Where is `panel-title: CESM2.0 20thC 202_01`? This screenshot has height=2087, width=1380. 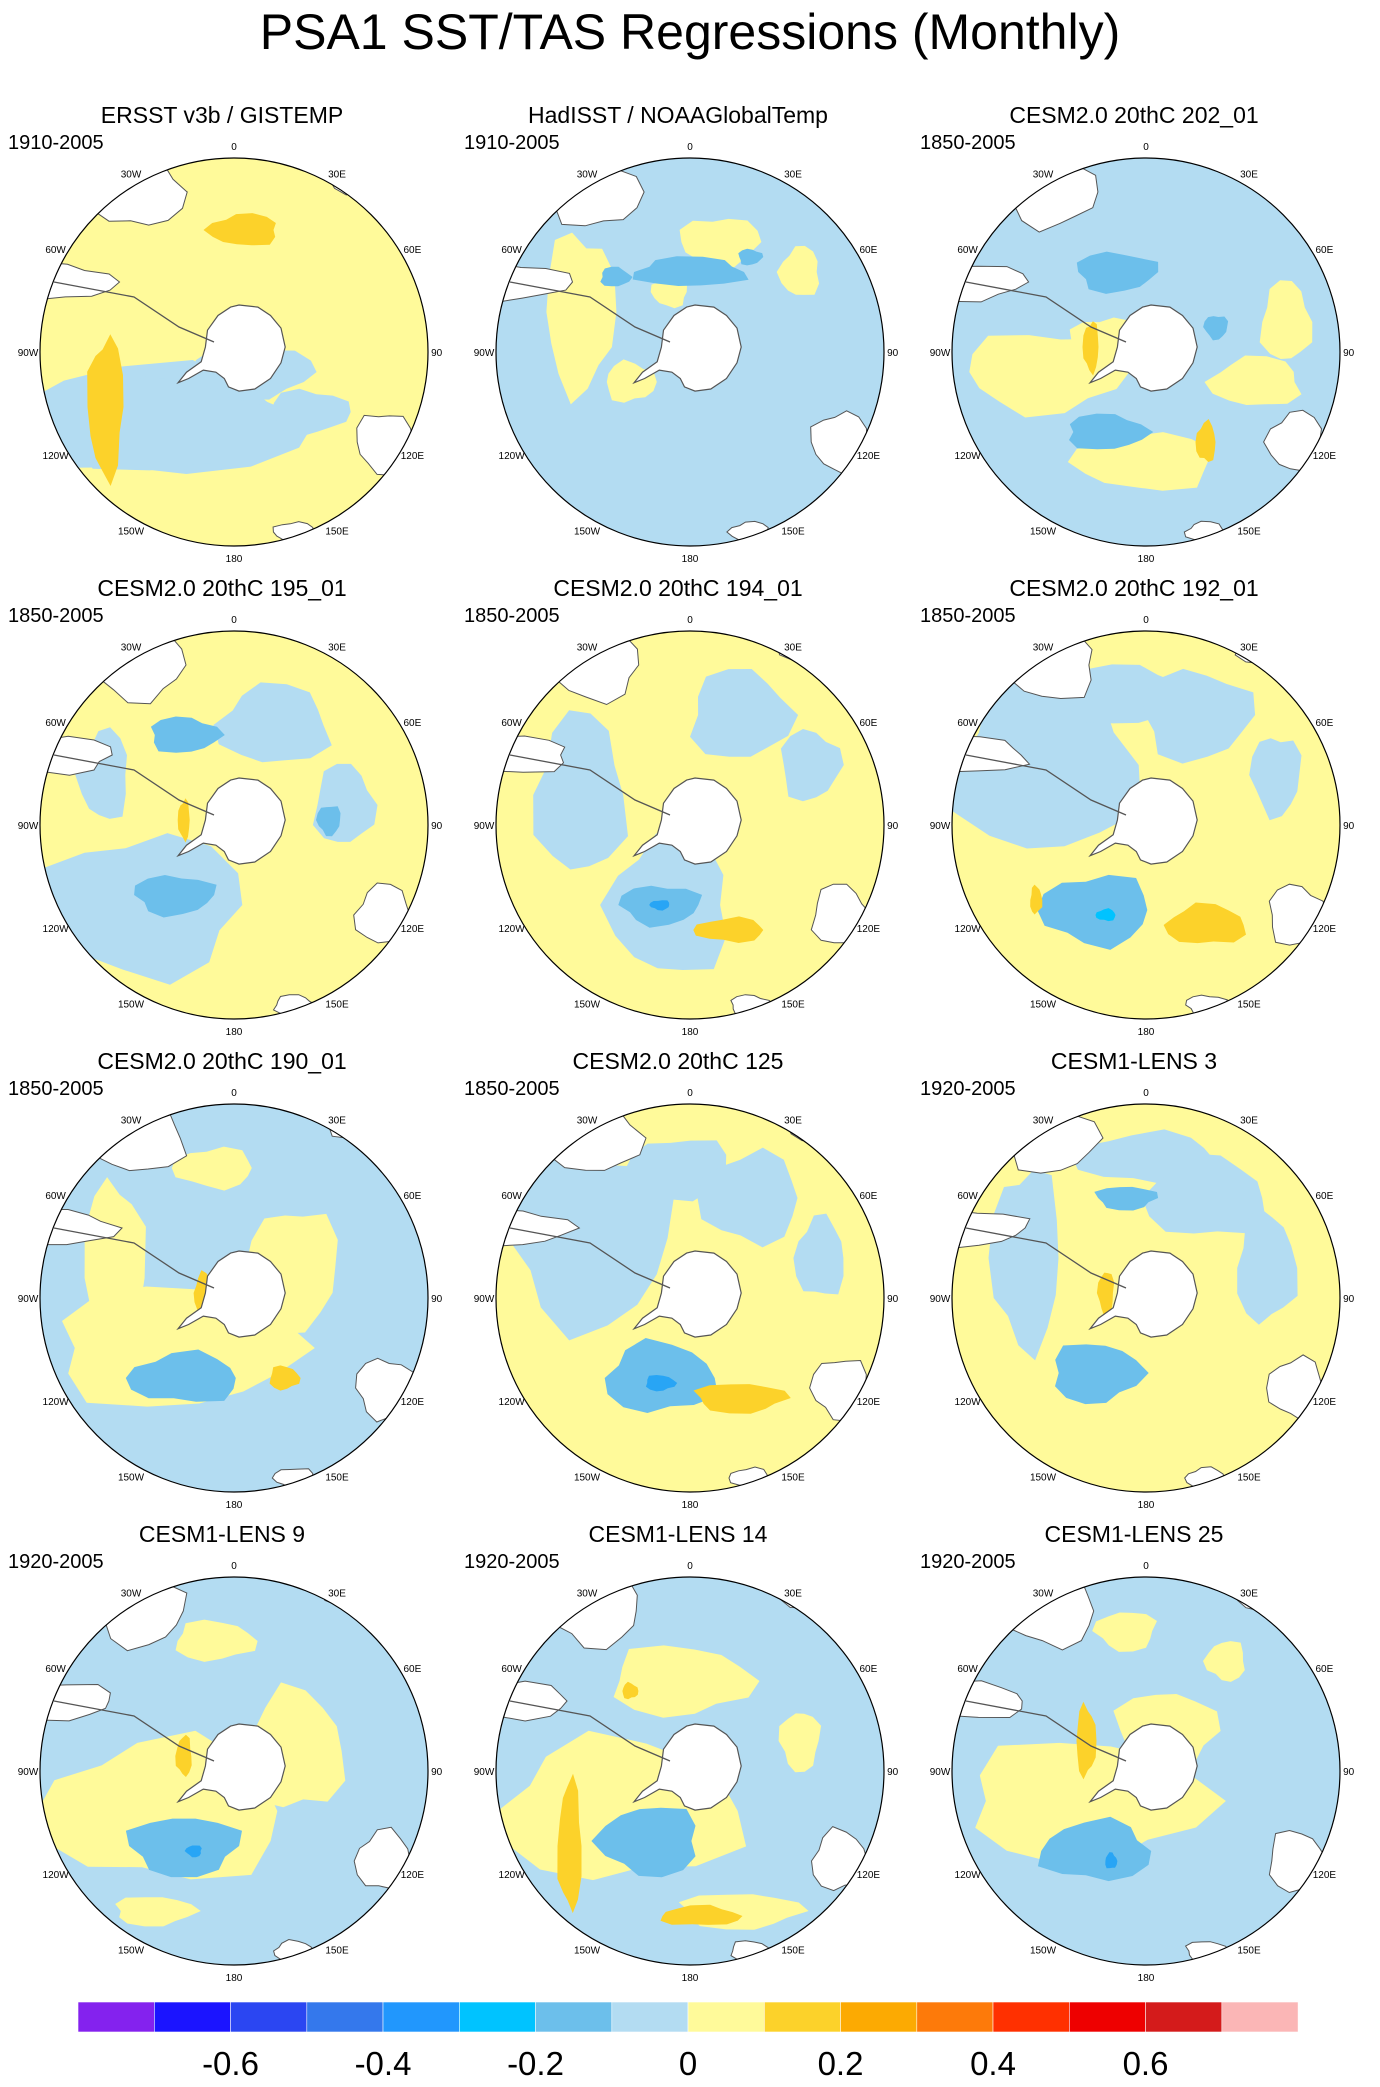
panel-title: CESM2.0 20thC 202_01 is located at coordinates (1134, 115).